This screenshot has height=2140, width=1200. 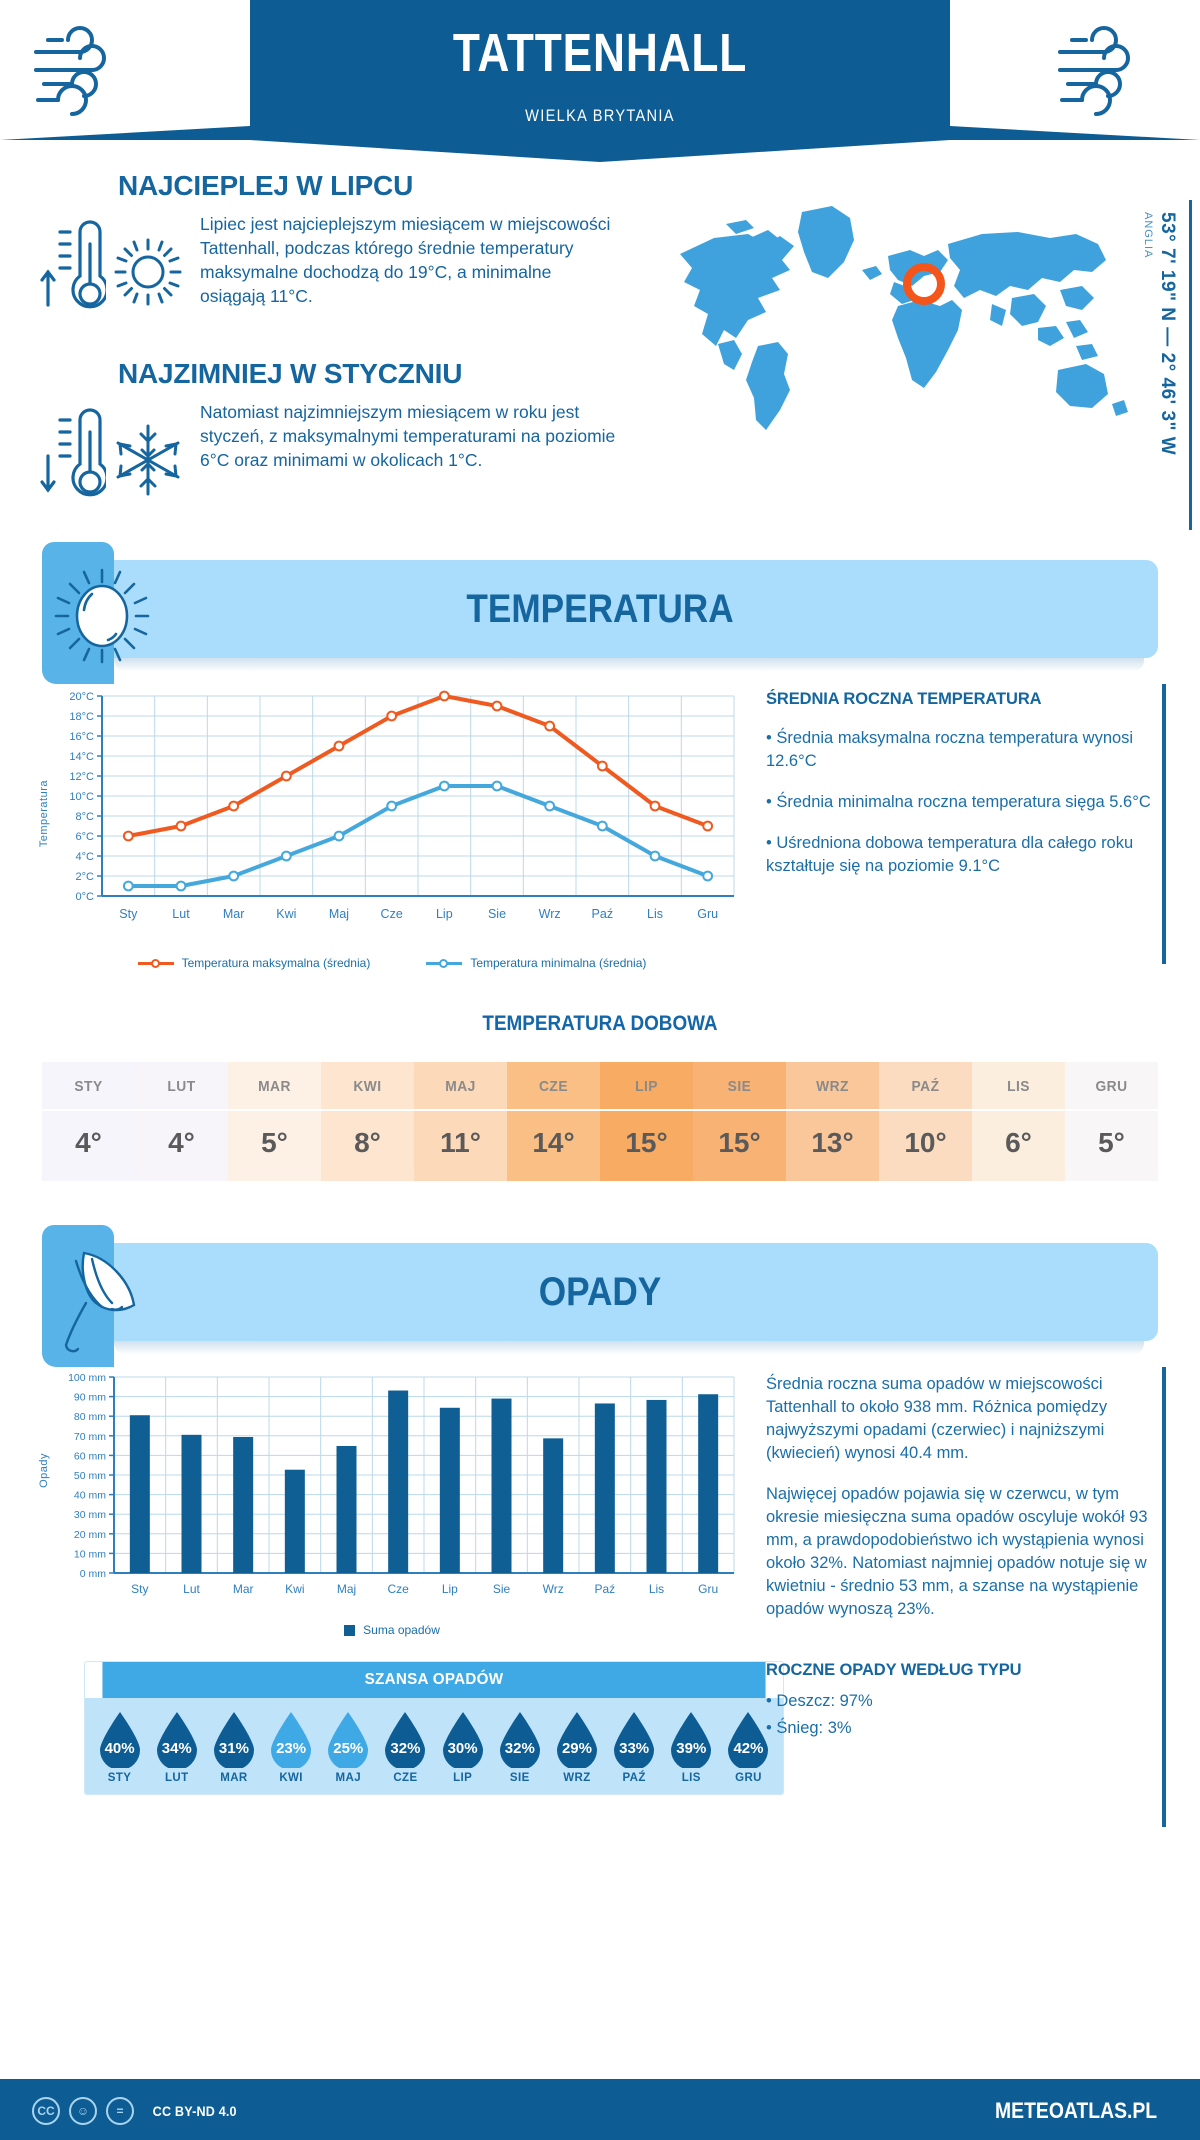 I want to click on rain-chance-cell: 29% WRZ, so click(x=576, y=1747).